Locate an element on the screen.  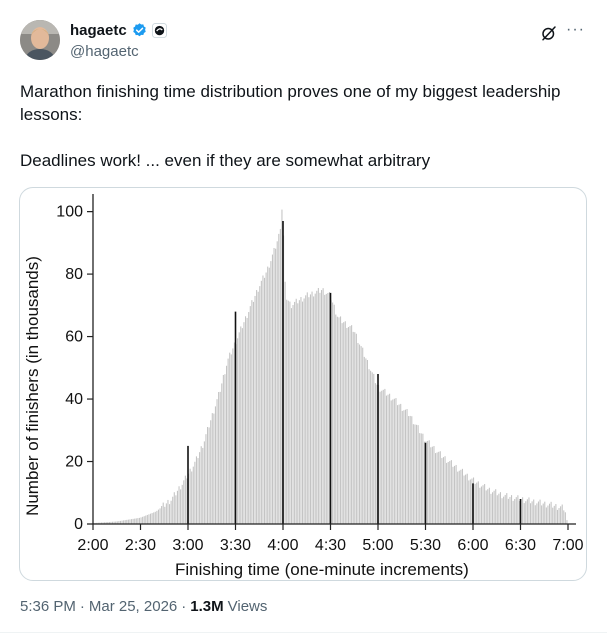
tweet-time: 5:36 PM is located at coordinates (48, 606).